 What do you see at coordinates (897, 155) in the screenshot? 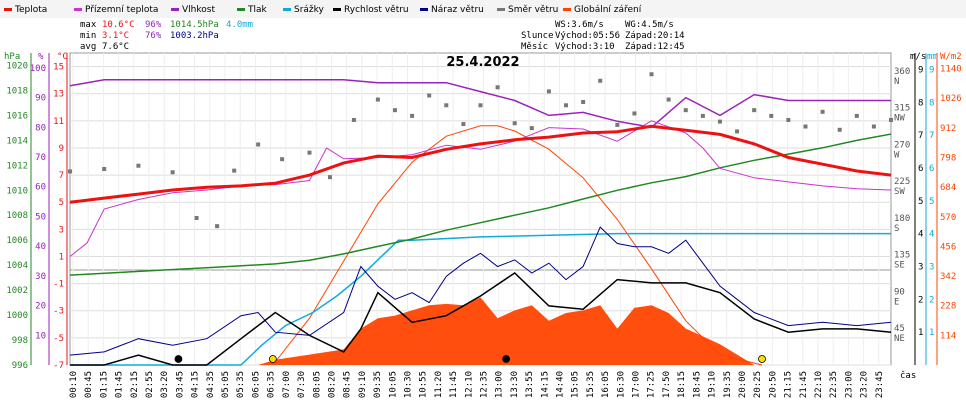
I see `tick-label-dir-compass: W` at bounding box center [897, 155].